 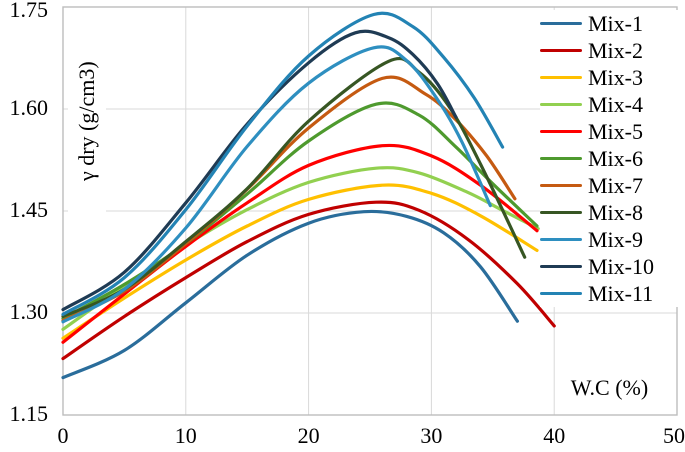 What do you see at coordinates (674, 435) in the screenshot?
I see `x-tick-label: 50` at bounding box center [674, 435].